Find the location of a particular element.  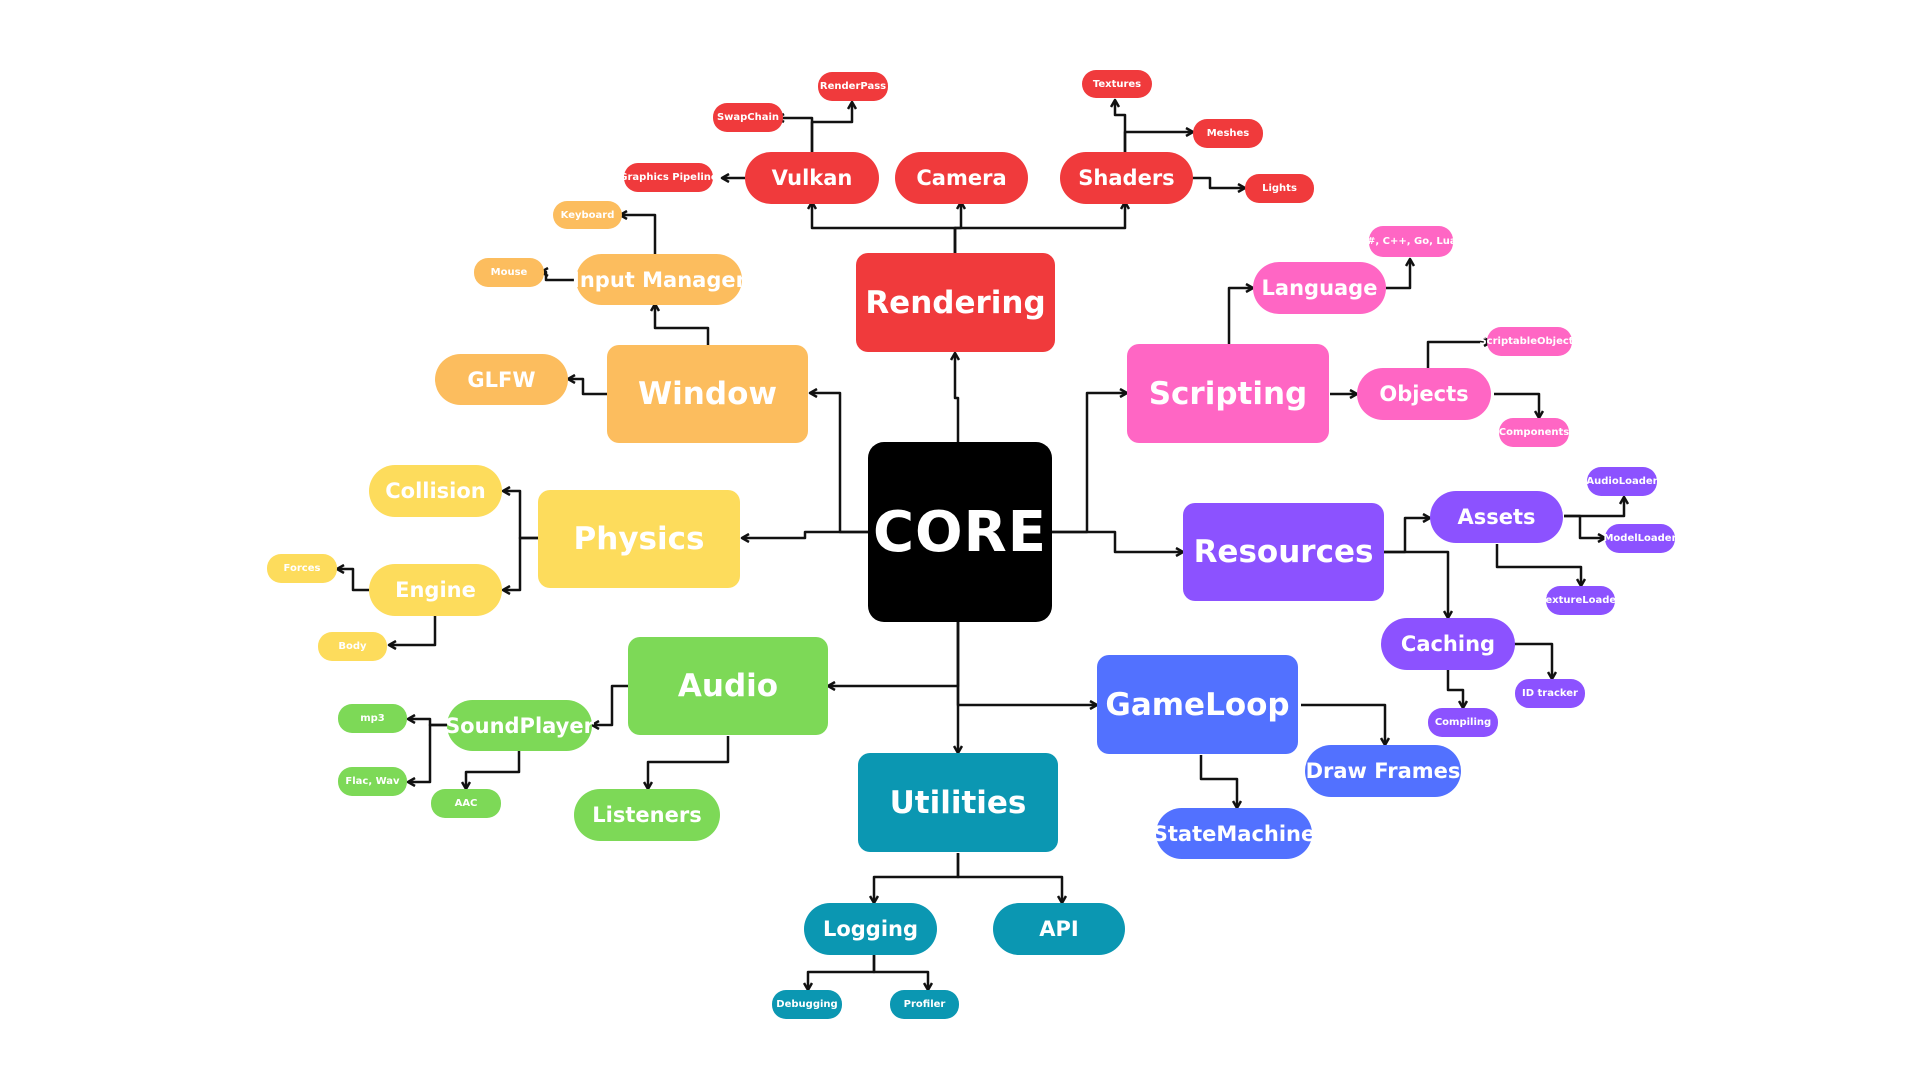

connector-utilities-logging is located at coordinates (917, 878).